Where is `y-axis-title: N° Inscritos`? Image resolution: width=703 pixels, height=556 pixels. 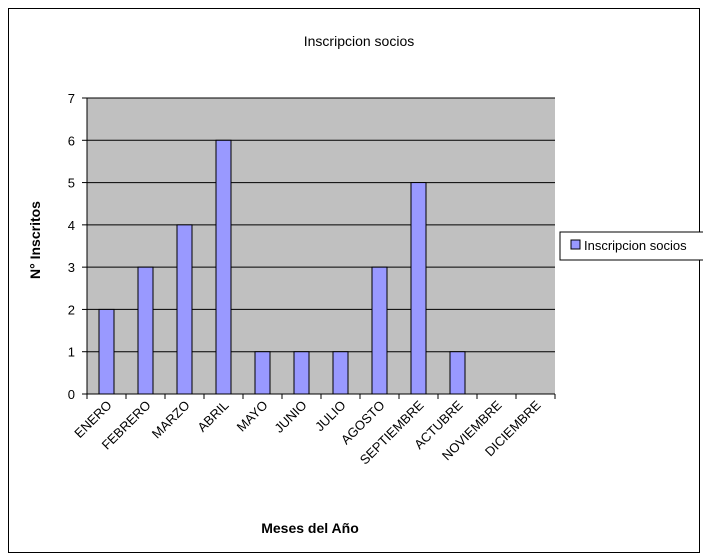 y-axis-title: N° Inscritos is located at coordinates (35, 240).